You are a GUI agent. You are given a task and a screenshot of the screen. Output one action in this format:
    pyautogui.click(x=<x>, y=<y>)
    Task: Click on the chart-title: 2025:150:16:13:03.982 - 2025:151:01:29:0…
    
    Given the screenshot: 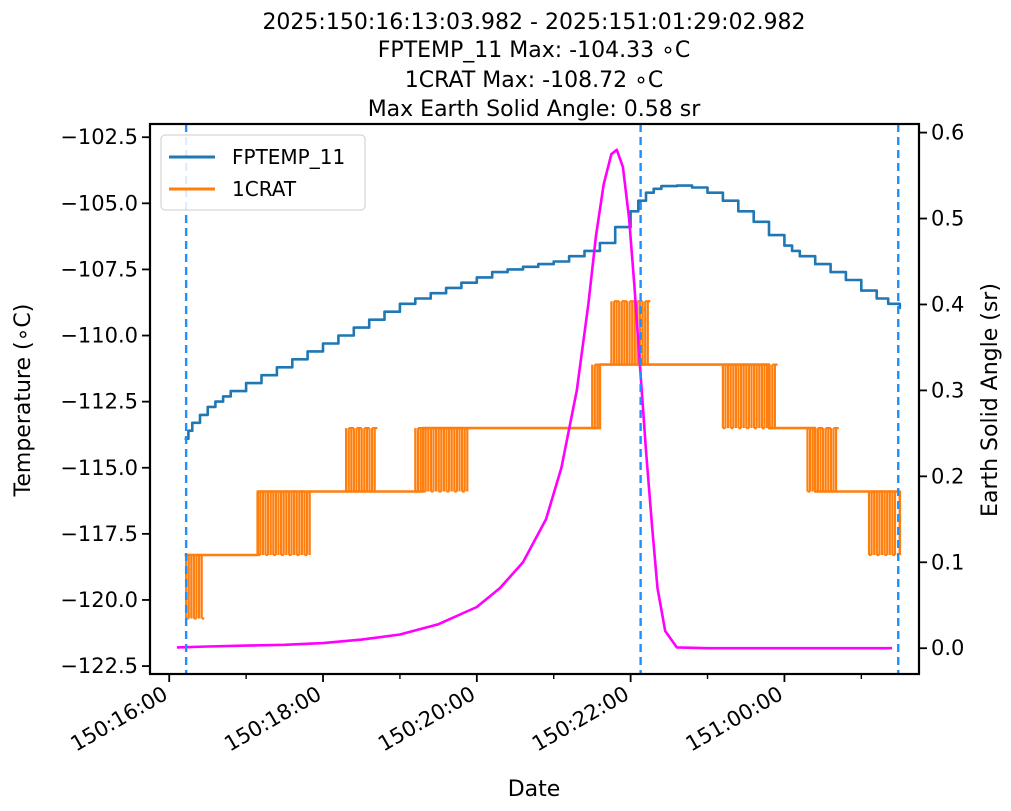 What is the action you would take?
    pyautogui.click(x=533, y=66)
    